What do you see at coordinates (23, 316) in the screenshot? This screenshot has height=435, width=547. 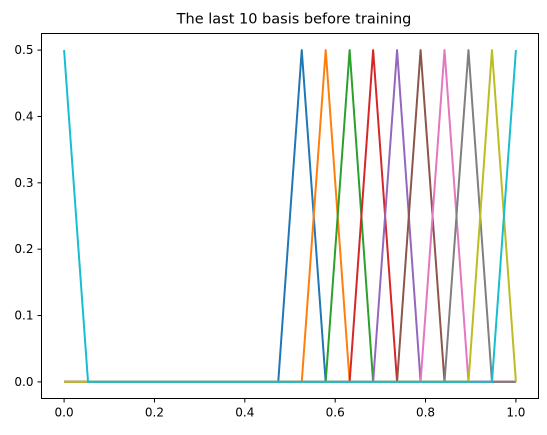 I see `y-tick-label: 0.1` at bounding box center [23, 316].